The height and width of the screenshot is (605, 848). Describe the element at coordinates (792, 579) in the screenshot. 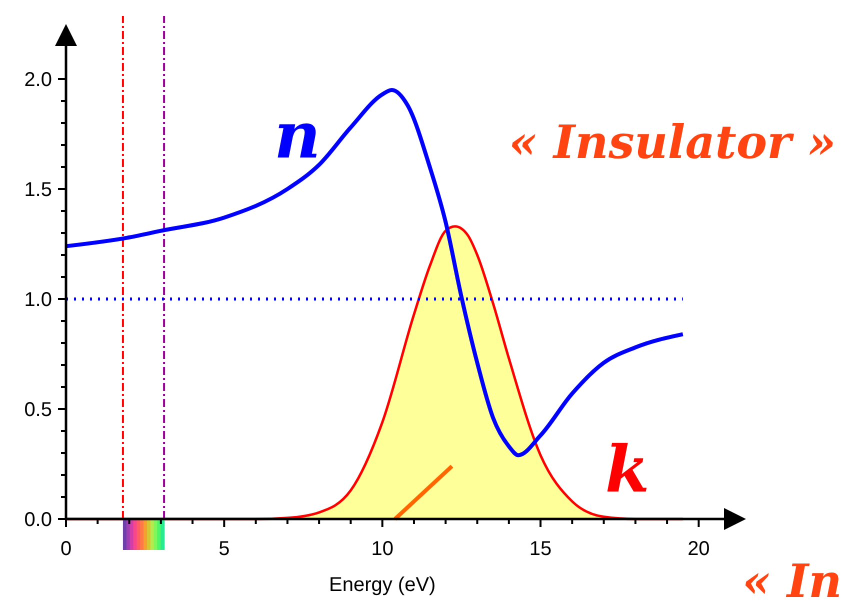

I see `text: « In` at that location.